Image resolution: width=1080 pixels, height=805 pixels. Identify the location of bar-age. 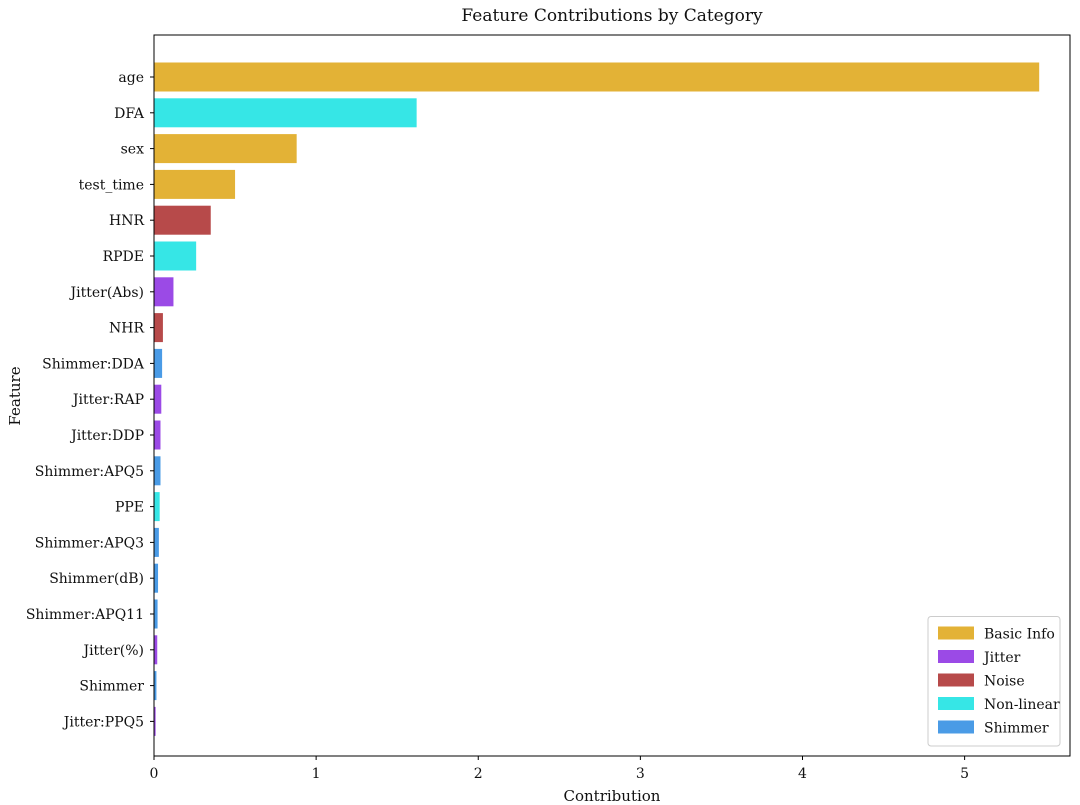
(597, 77).